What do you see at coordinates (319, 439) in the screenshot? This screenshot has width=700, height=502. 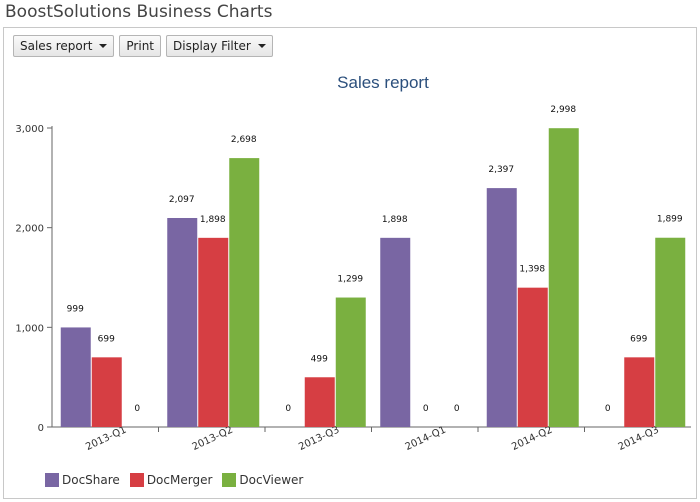 I see `x-tick-label: 2013-Q3` at bounding box center [319, 439].